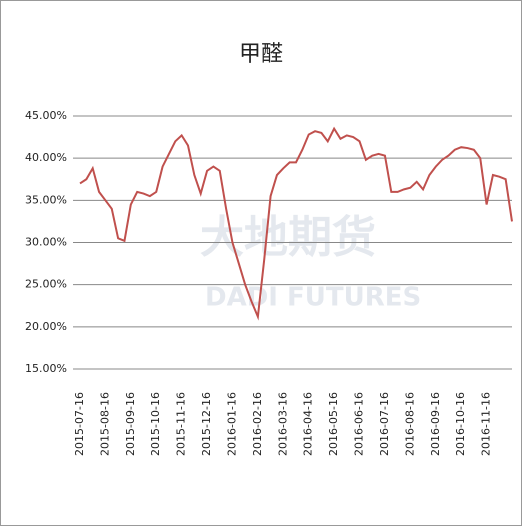 The image size is (522, 526). I want to click on x-tick-label: 2015-09-16, so click(130, 424).